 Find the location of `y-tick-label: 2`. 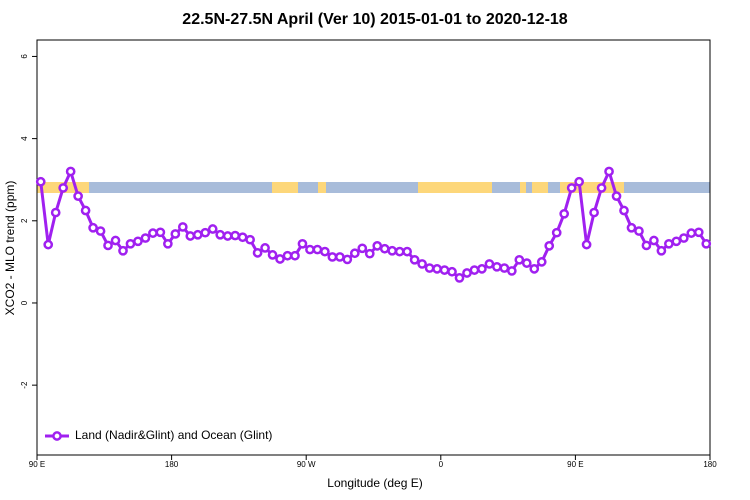

y-tick-label: 2 is located at coordinates (24, 220).